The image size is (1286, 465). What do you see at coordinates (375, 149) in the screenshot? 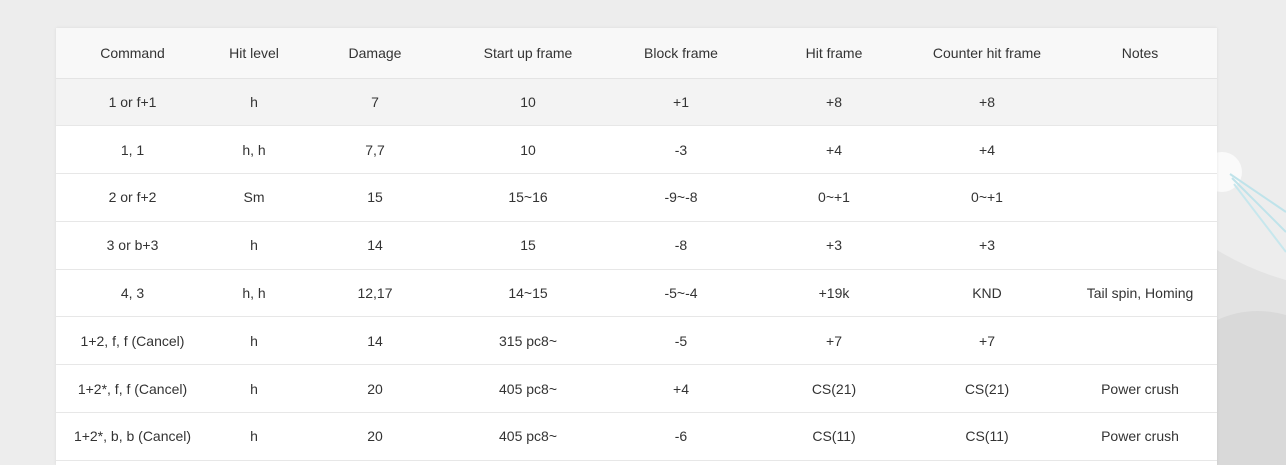
I see `cell-damage: 7,7` at bounding box center [375, 149].